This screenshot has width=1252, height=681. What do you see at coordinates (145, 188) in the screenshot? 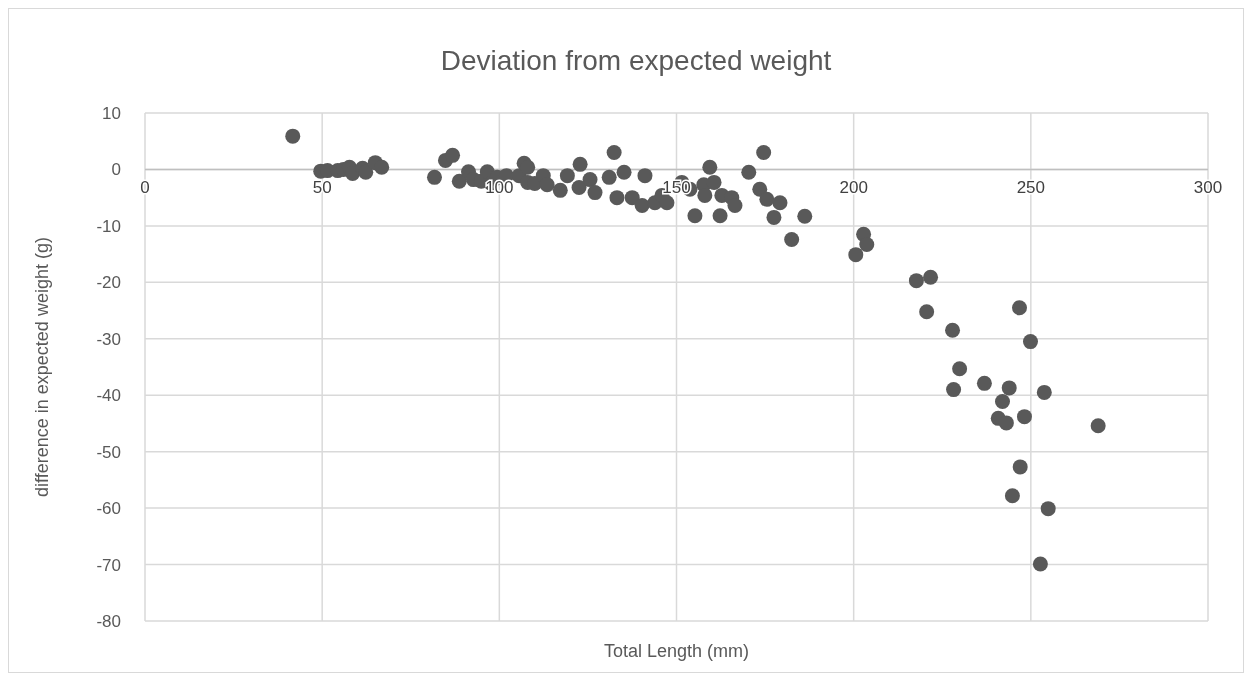
I see `x-tick-label: 0` at bounding box center [145, 188].